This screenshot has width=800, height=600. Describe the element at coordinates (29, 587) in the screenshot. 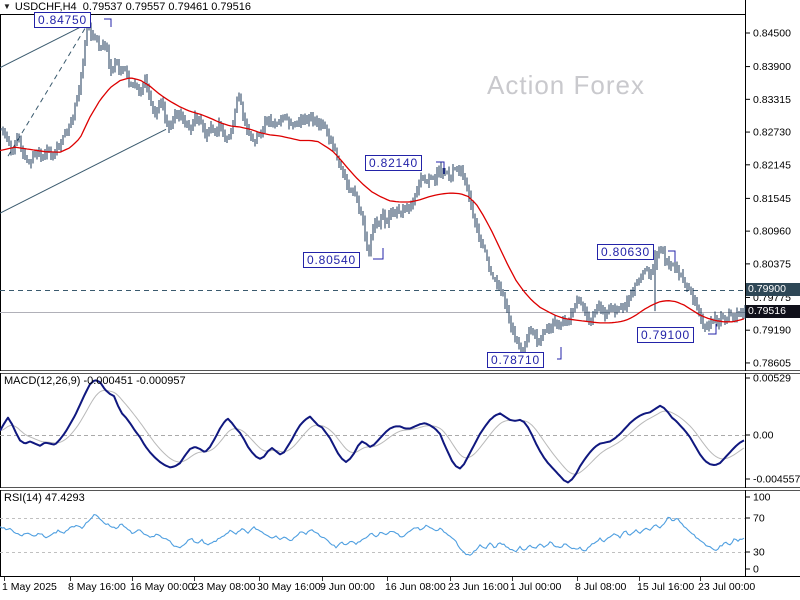

I see `time-axis-label: 1 May 2025` at that location.